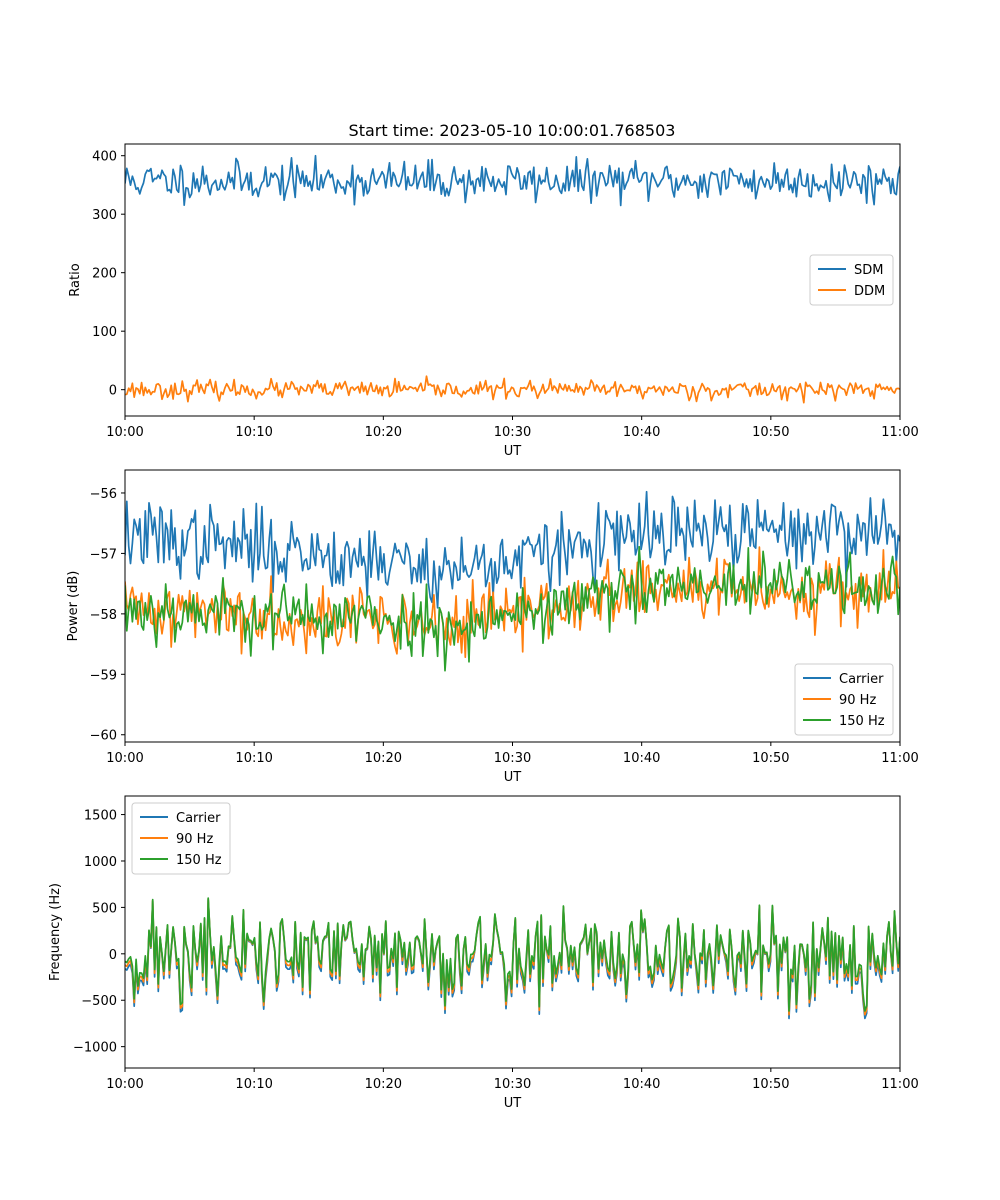 Image resolution: width=1000 pixels, height=1200 pixels. I want to click on y-tick-label: −1000, so click(95, 1048).